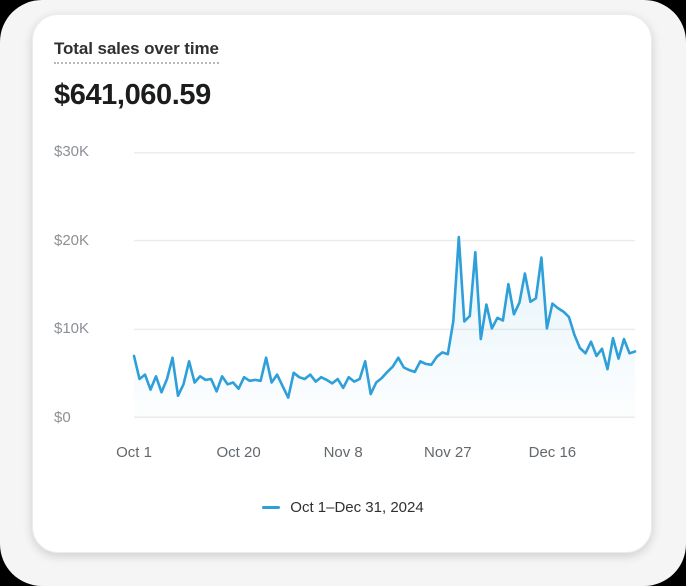 This screenshot has height=586, width=686. Describe the element at coordinates (343, 452) in the screenshot. I see `x-axis-label-nov-8: Nov 8` at that location.